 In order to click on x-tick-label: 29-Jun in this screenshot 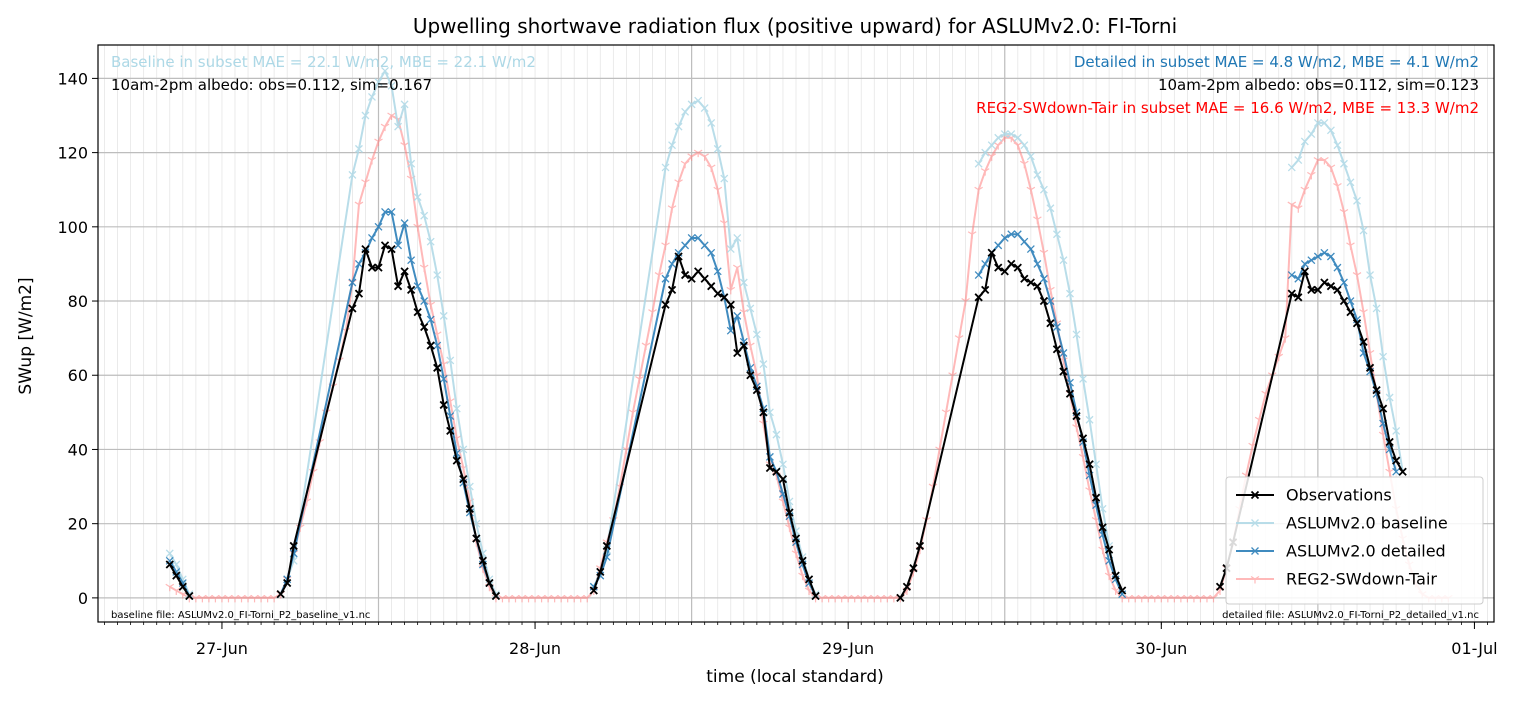, I will do `click(848, 648)`.